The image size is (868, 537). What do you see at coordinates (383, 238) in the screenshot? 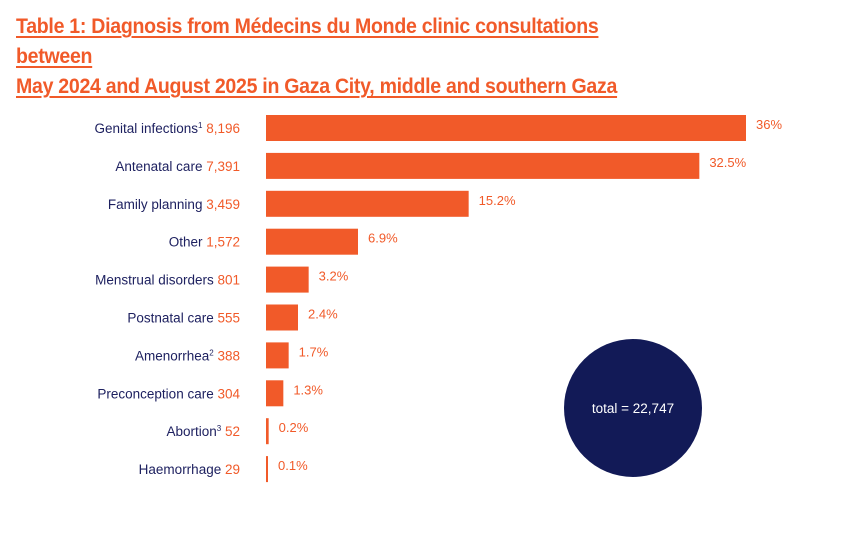
I see `value-label-other: 6.9%` at bounding box center [383, 238].